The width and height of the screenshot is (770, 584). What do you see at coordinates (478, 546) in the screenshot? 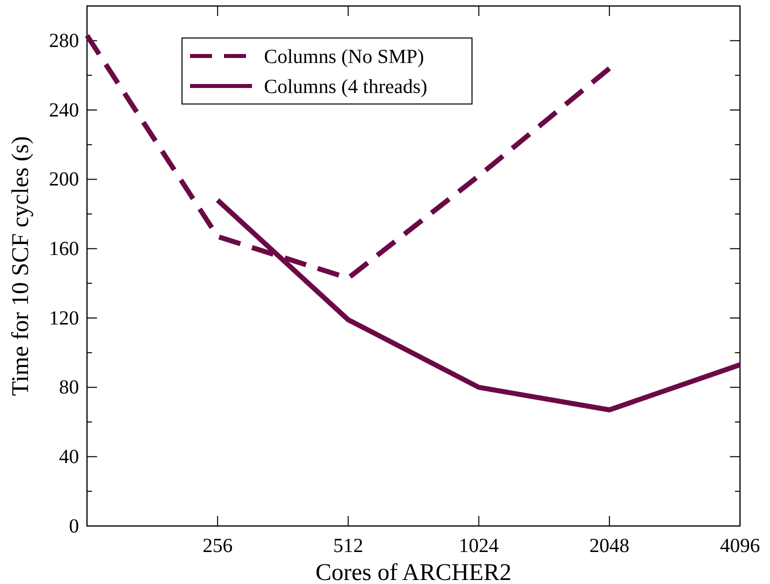
I see `x-tick-label: 1024` at bounding box center [478, 546].